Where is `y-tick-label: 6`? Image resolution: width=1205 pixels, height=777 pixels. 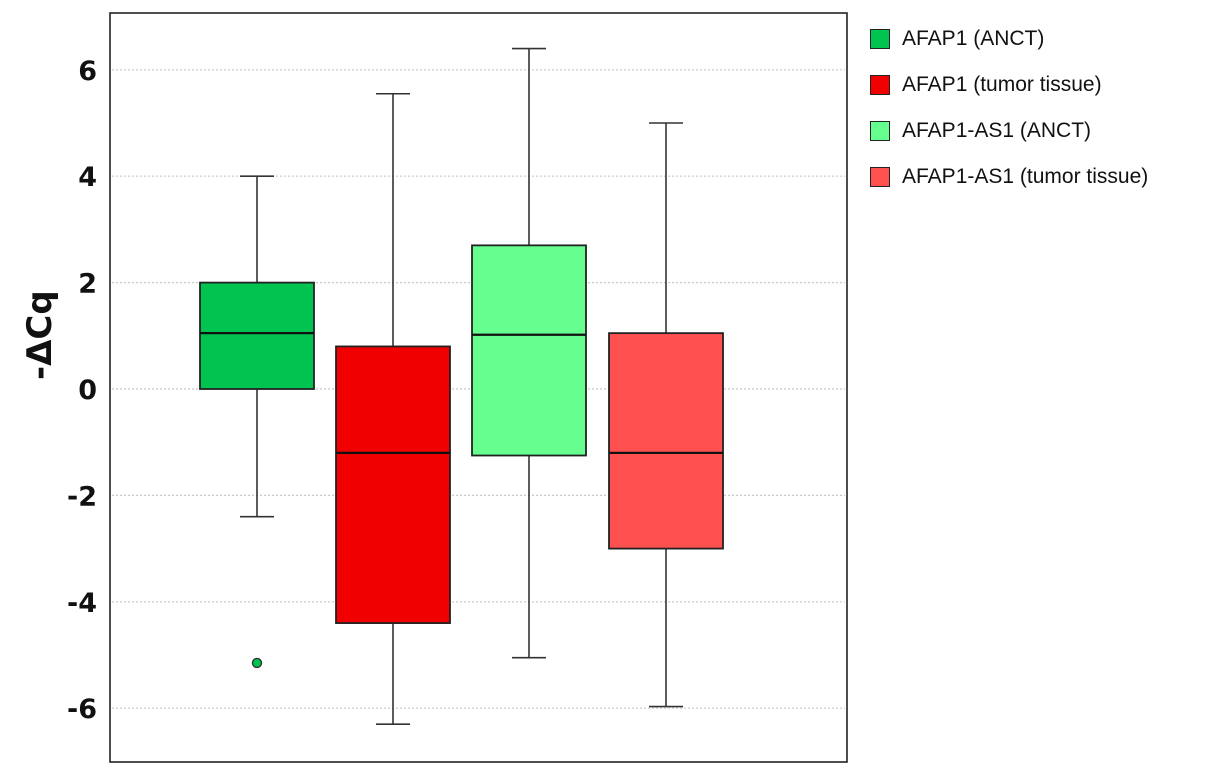
y-tick-label: 6 is located at coordinates (87, 71).